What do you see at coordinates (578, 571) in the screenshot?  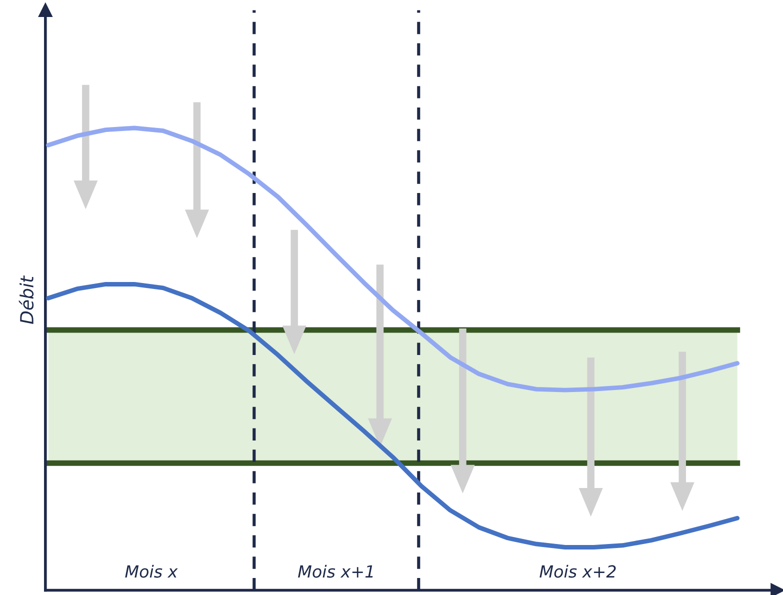 I see `annotation: Mois x+2` at bounding box center [578, 571].